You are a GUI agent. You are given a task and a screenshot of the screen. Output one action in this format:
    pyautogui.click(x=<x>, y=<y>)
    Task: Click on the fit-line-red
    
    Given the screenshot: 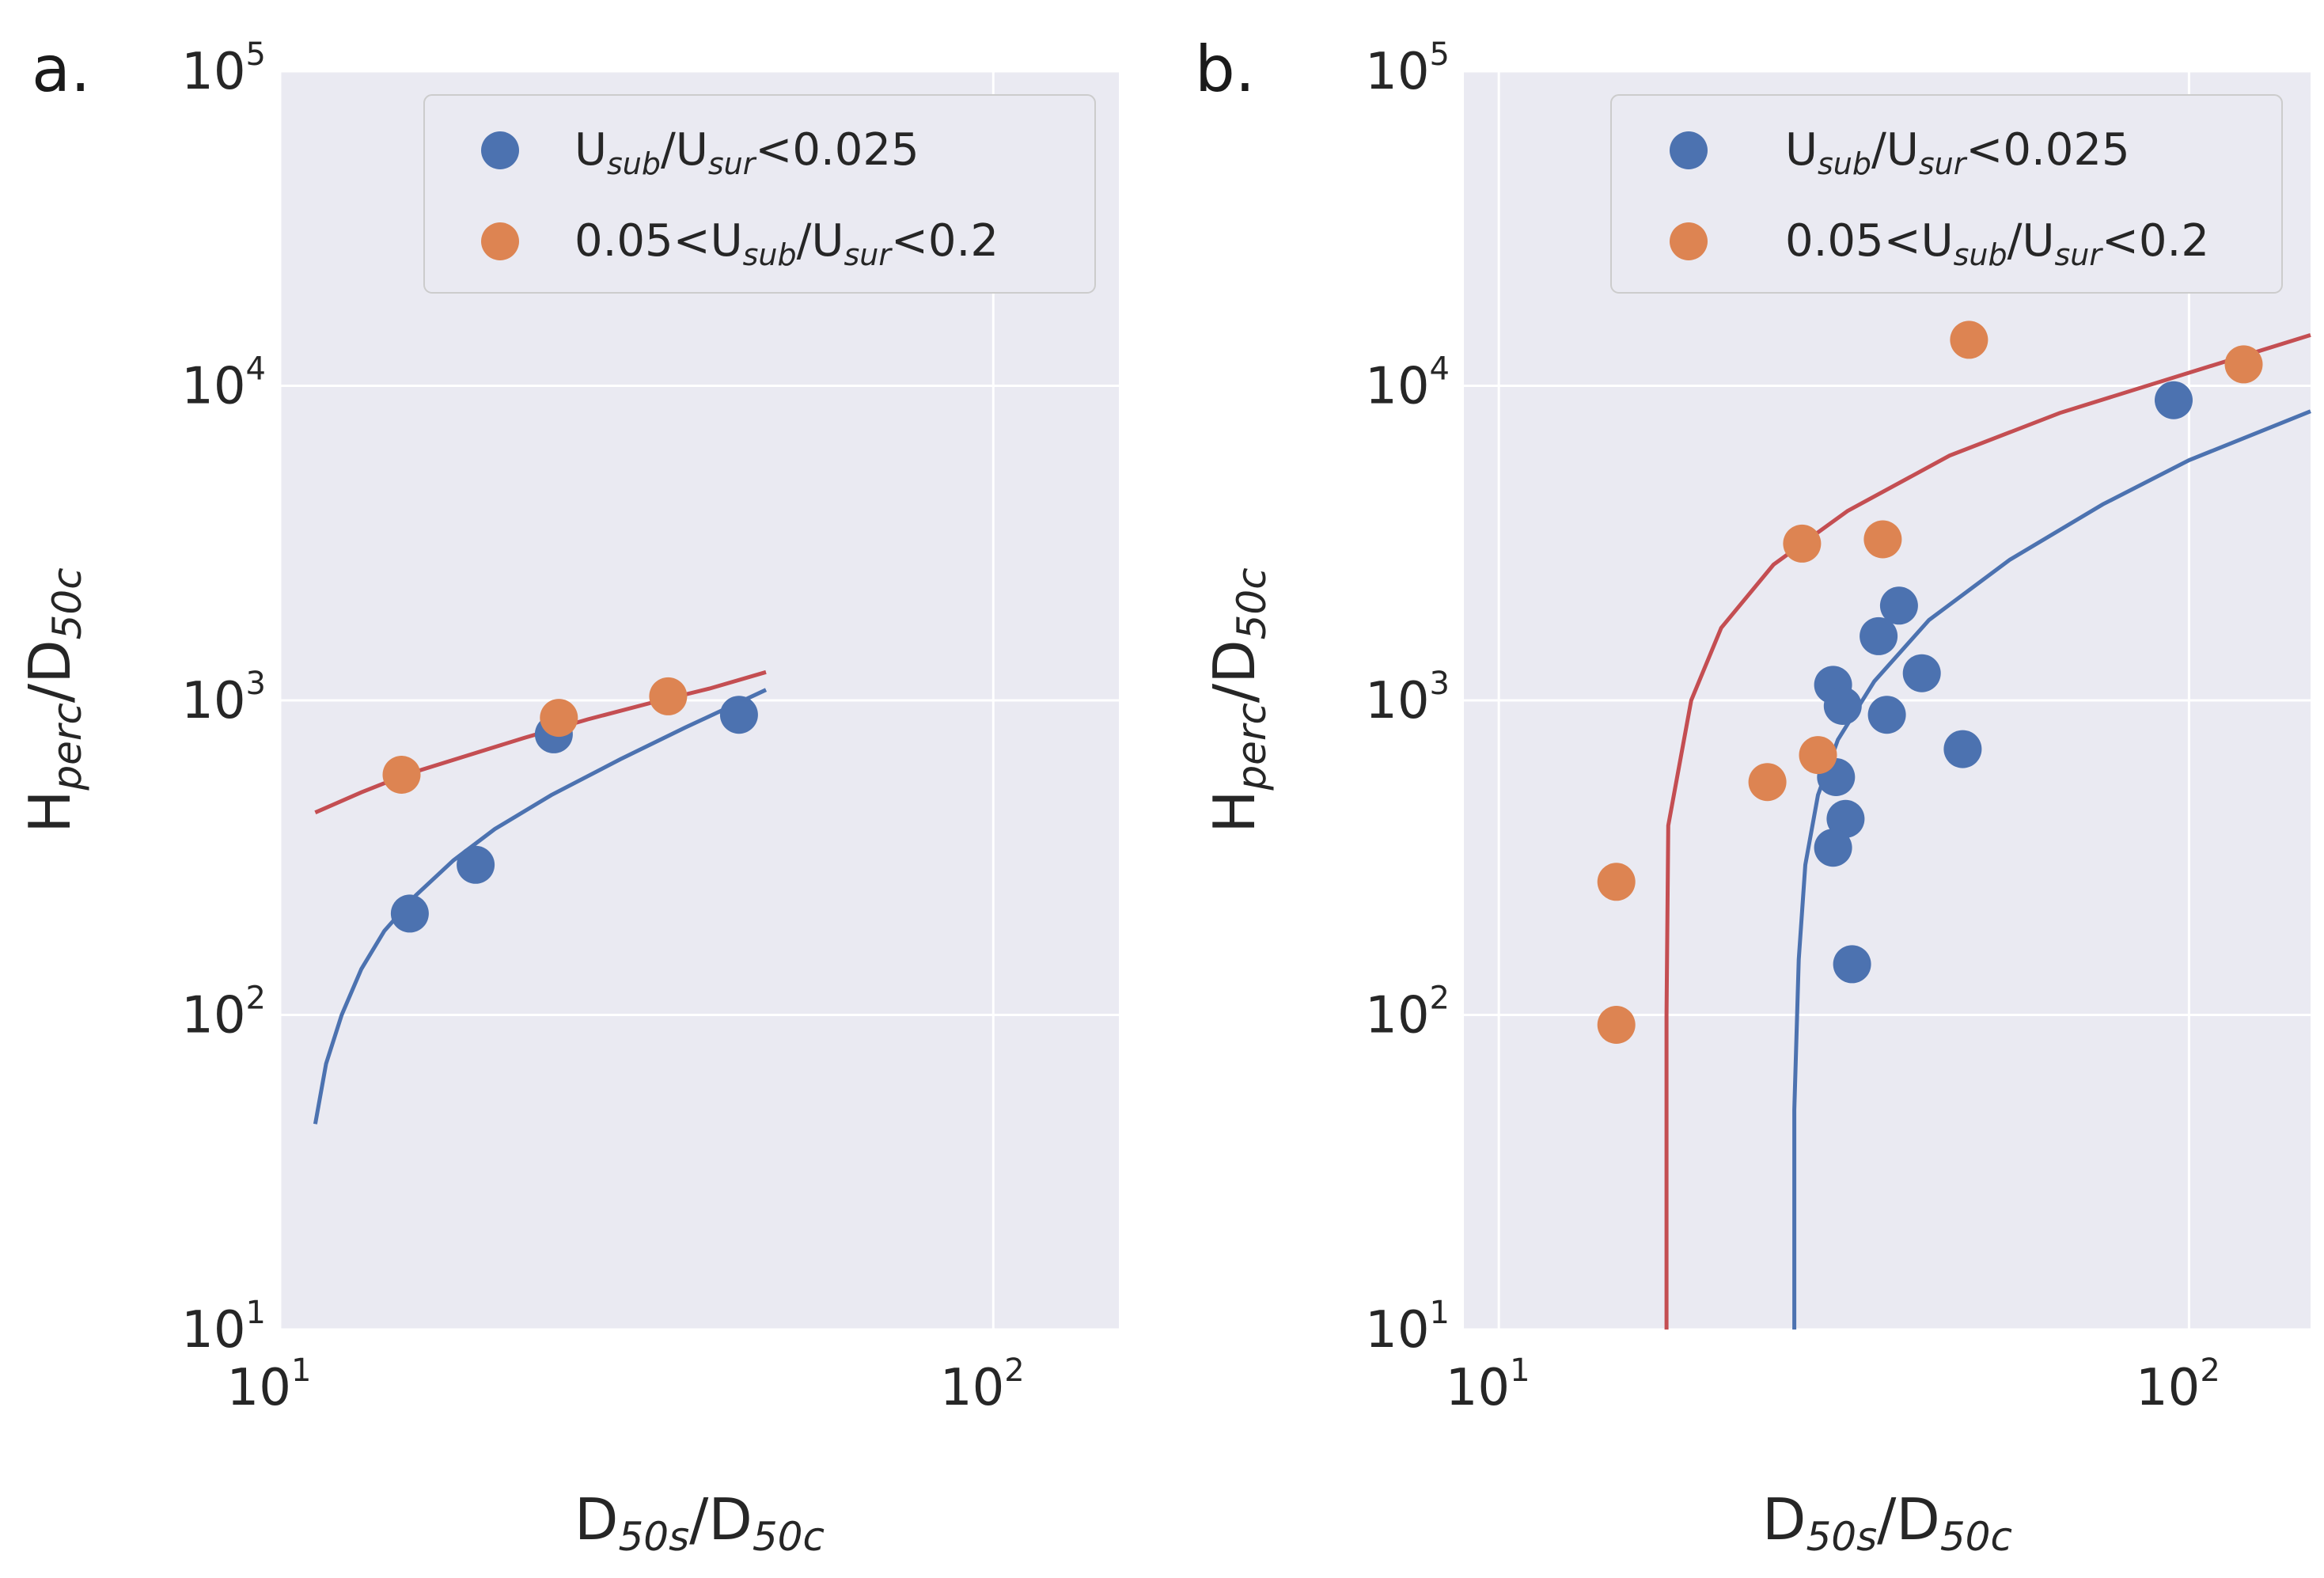 What is the action you would take?
    pyautogui.click(x=540, y=742)
    